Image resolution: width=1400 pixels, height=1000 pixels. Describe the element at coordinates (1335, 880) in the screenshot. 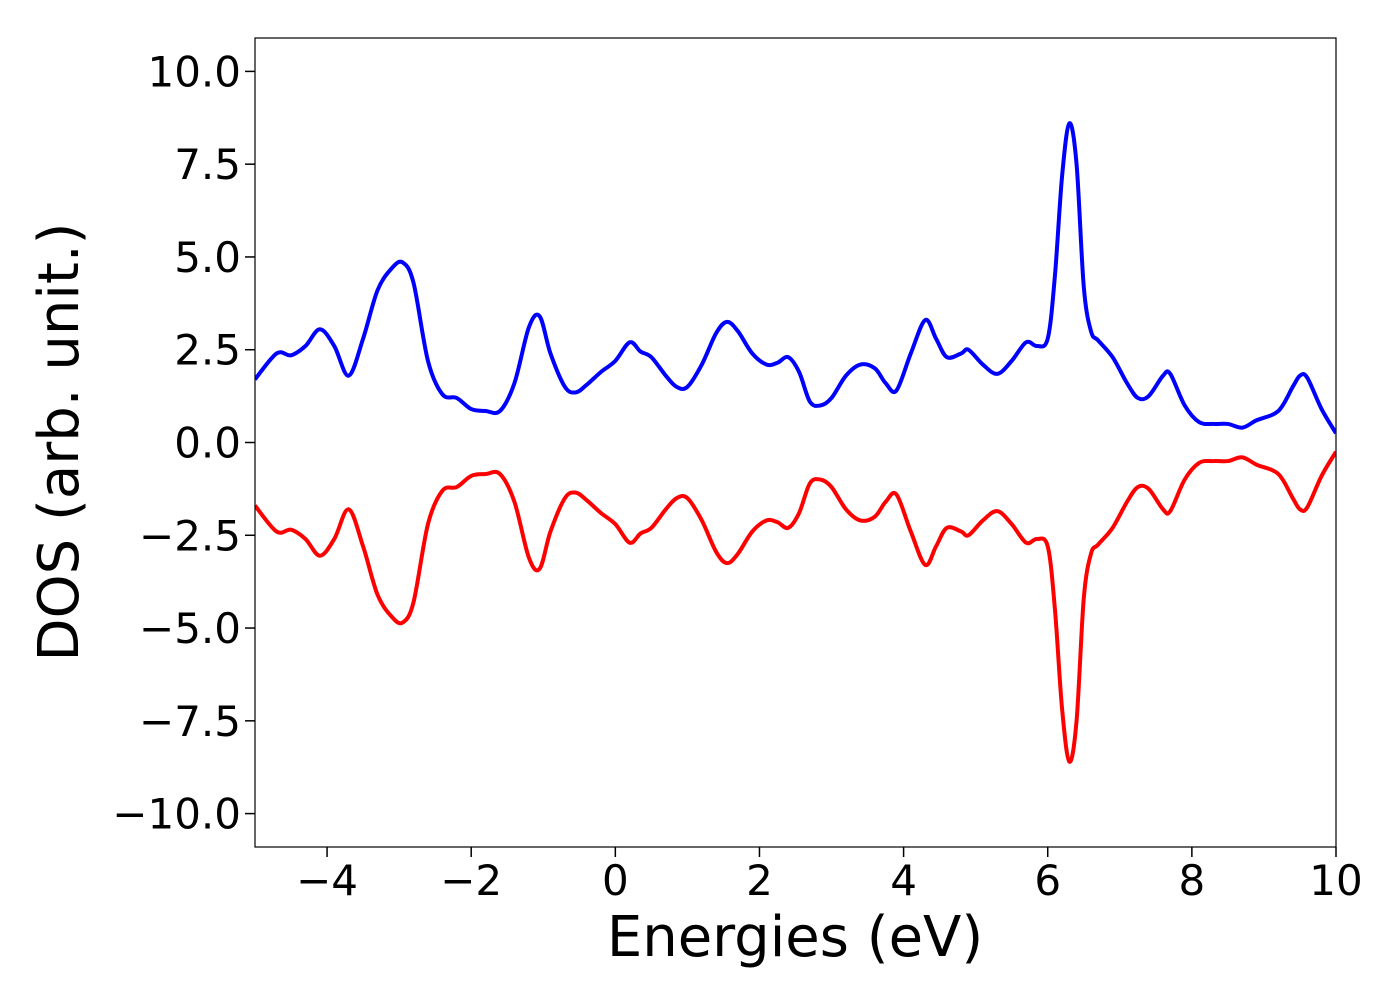

I see `x-tick-label: 10` at that location.